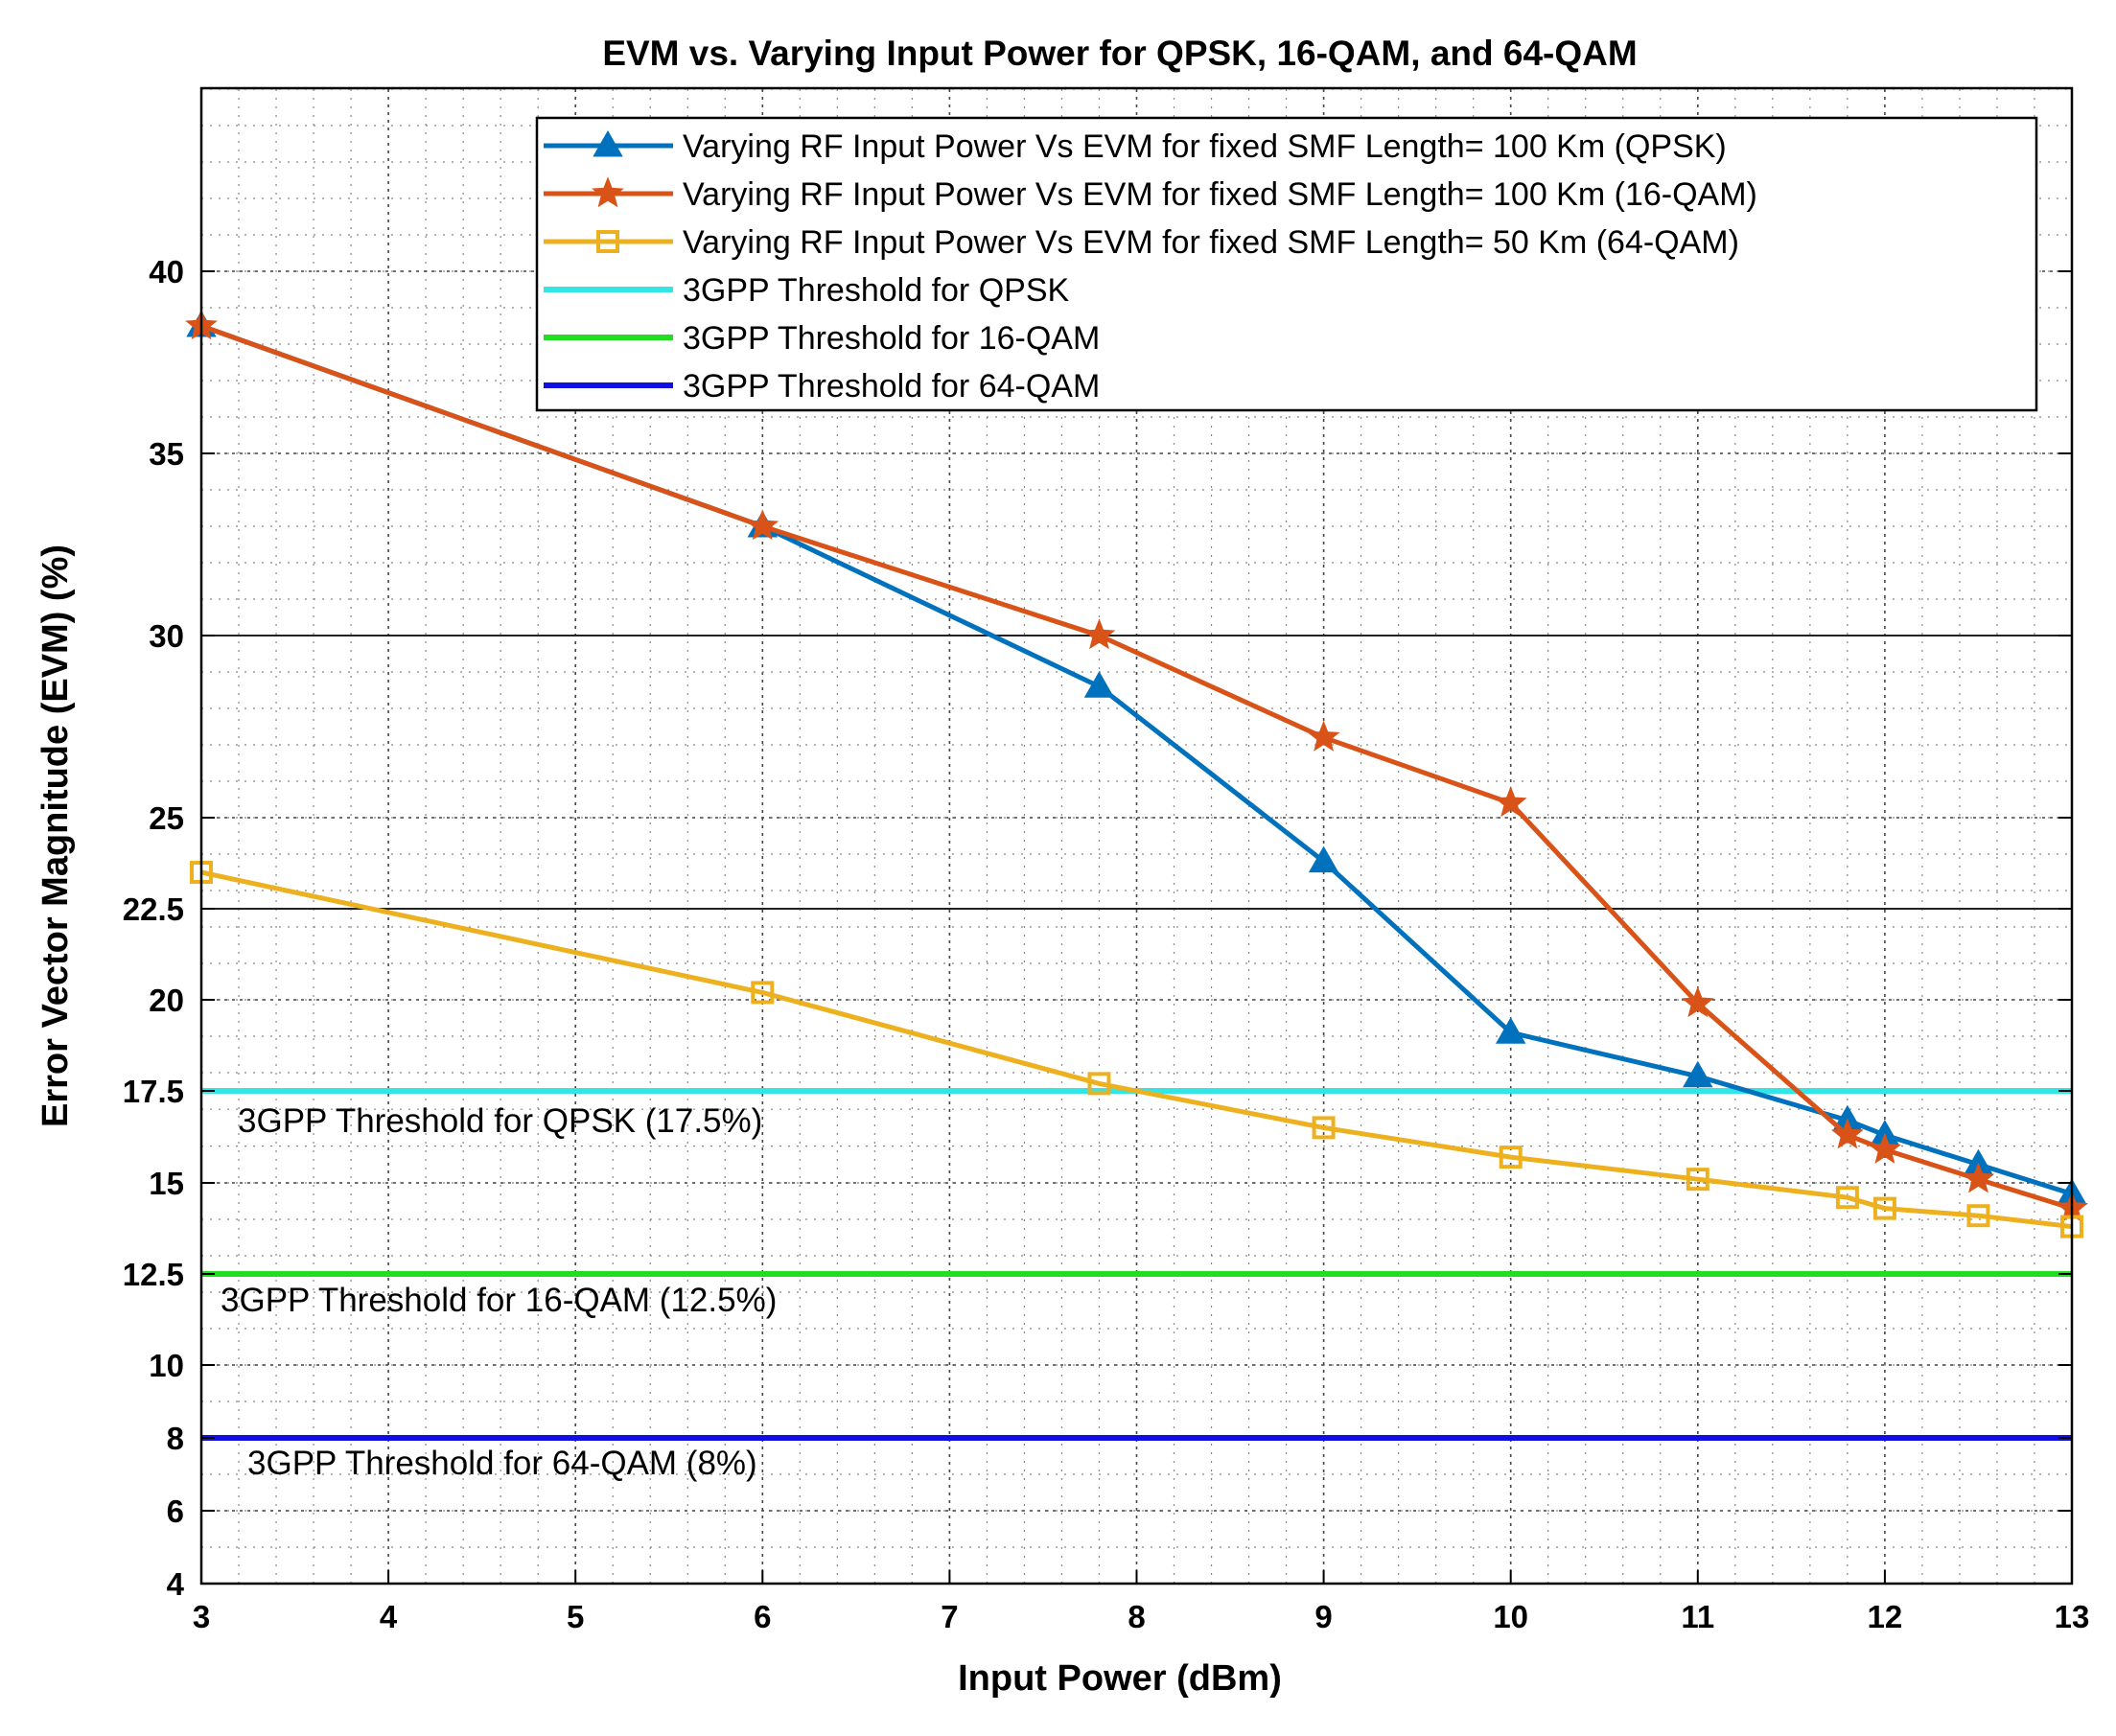 The height and width of the screenshot is (1736, 2116). What do you see at coordinates (166, 1183) in the screenshot?
I see `y-tick-label: 15` at bounding box center [166, 1183].